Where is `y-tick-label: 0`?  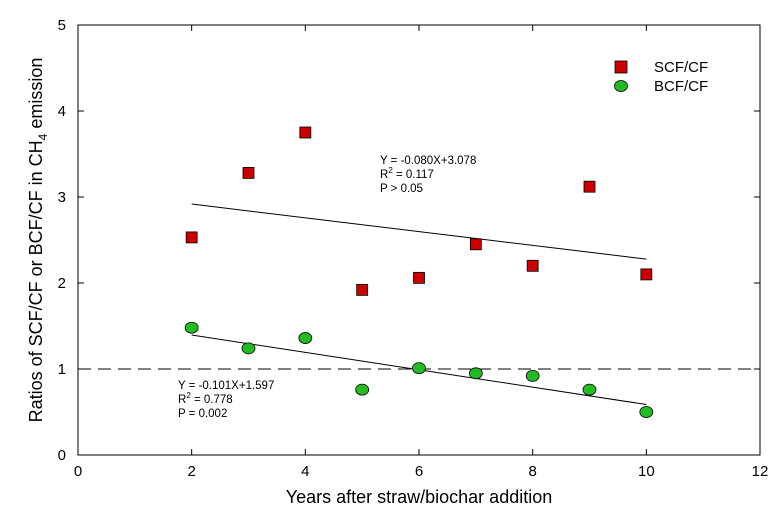
y-tick-label: 0 is located at coordinates (62, 455).